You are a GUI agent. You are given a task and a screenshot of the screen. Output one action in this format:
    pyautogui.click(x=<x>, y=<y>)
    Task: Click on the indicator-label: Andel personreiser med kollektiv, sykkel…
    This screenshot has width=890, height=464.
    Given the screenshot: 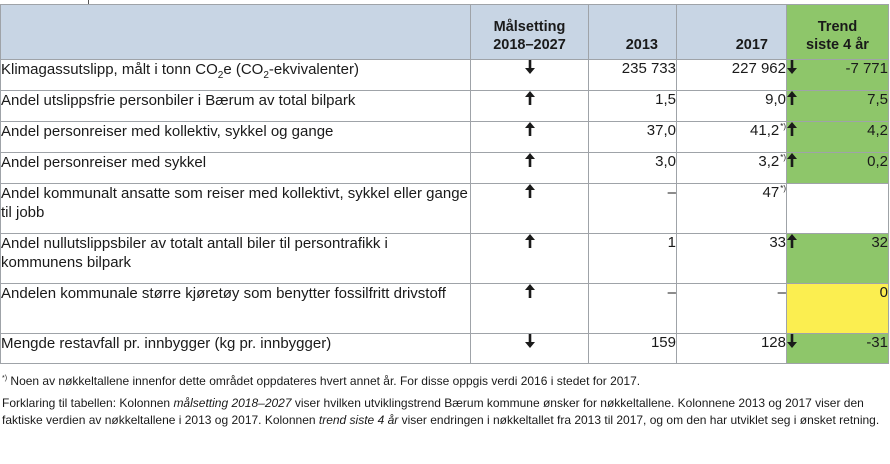 What is the action you would take?
    pyautogui.click(x=235, y=137)
    